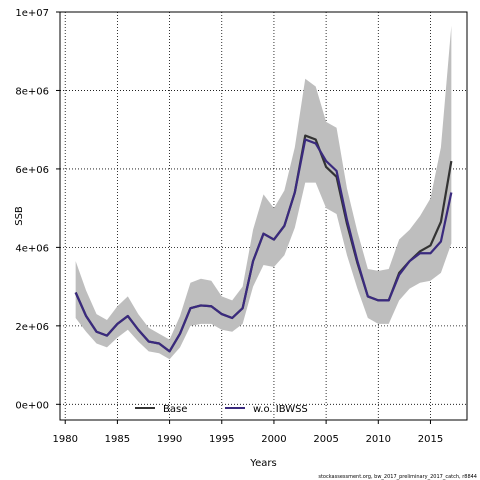 The height and width of the screenshot is (480, 480). I want to click on y-tick-label: 2e+06, so click(32, 327).